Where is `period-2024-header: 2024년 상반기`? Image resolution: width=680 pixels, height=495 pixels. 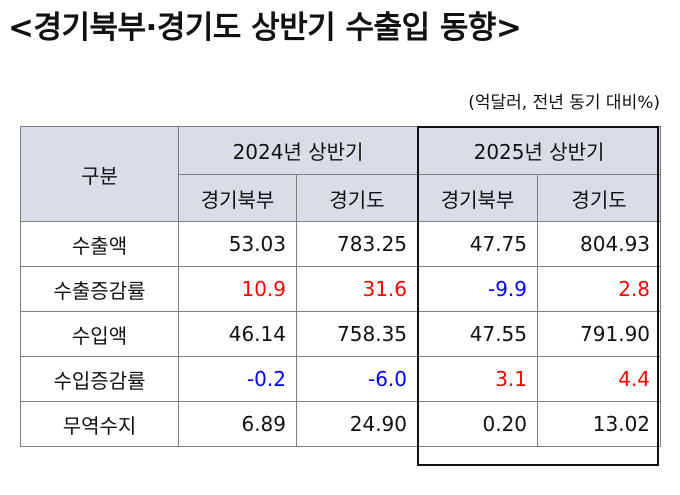
period-2024-header: 2024년 상반기 is located at coordinates (298, 150).